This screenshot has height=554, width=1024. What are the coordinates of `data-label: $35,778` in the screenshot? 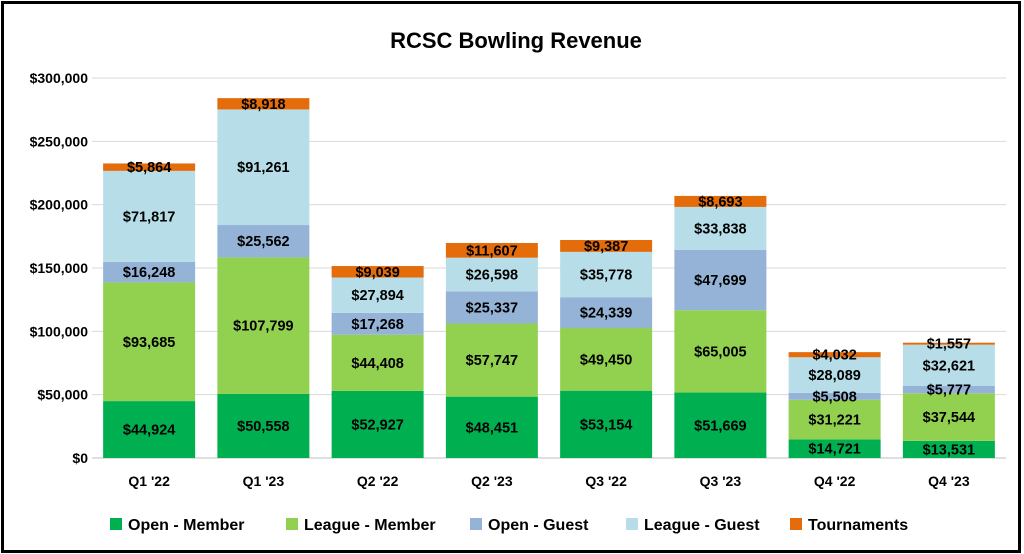 It's located at (606, 276).